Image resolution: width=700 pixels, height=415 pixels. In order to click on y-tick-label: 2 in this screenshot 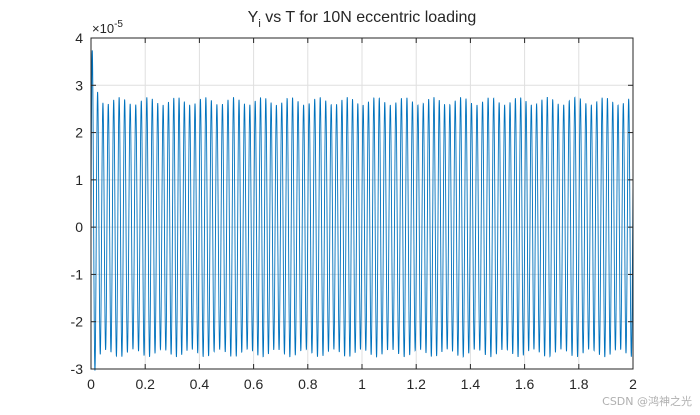, I will do `click(79, 133)`.